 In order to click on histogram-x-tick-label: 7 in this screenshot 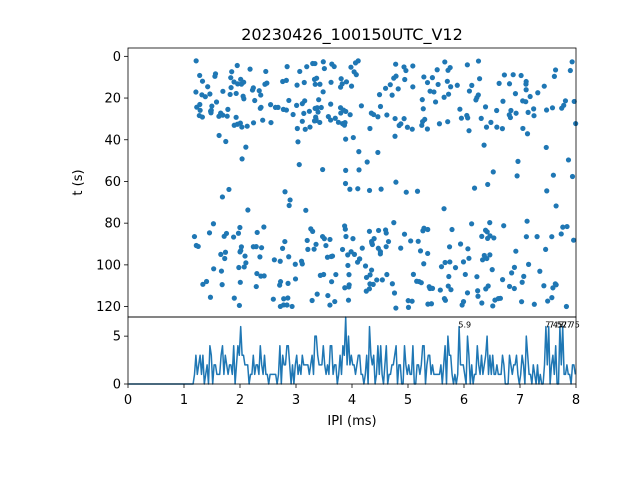, I will do `click(520, 400)`.